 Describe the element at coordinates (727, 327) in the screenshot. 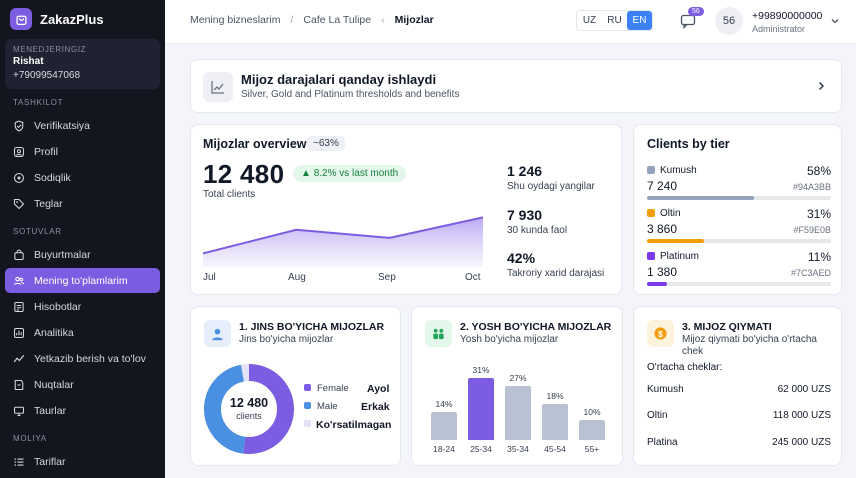

I see `value-title: 3. MIJOZ QIYMATI` at that location.